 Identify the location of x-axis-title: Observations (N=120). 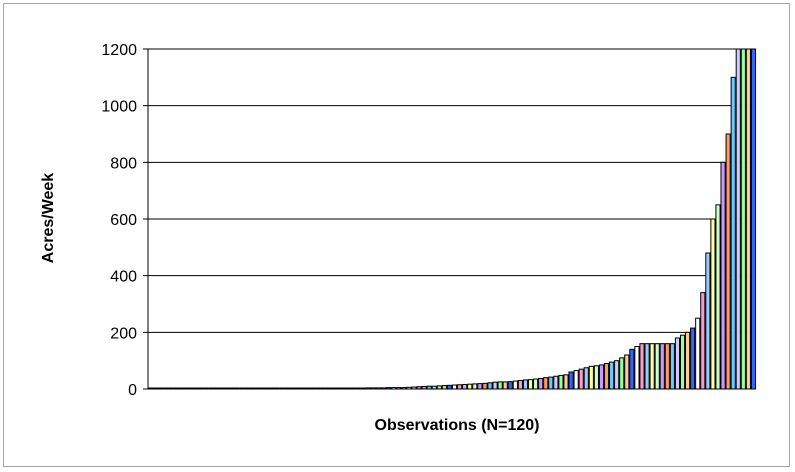
(457, 425).